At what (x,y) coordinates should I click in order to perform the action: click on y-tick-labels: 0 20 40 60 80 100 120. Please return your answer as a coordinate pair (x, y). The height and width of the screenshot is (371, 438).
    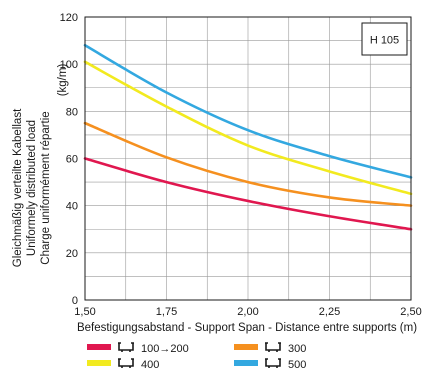
    Looking at the image, I should click on (69, 159).